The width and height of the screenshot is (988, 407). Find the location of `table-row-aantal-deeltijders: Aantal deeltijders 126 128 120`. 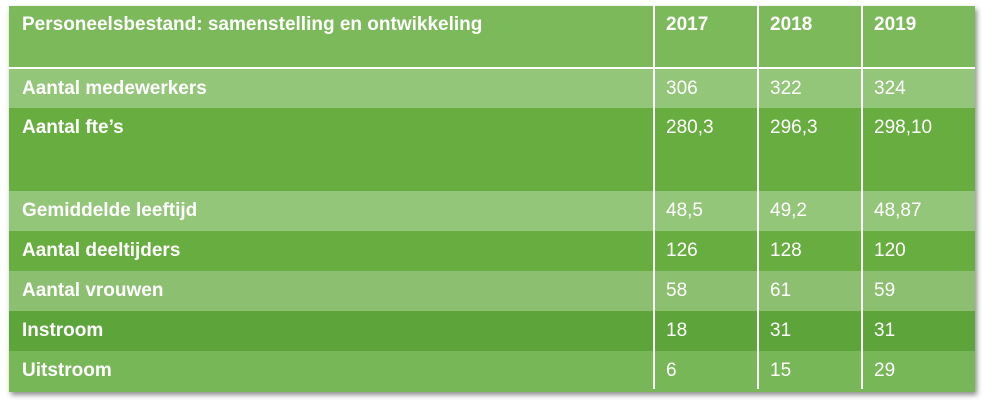

table-row-aantal-deeltijders: Aantal deeltijders 126 128 120 is located at coordinates (492, 251).